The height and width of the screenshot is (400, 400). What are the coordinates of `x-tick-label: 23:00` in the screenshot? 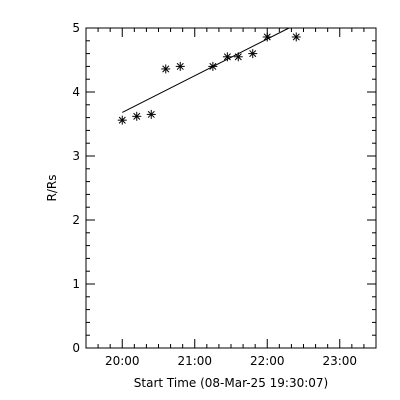 It's located at (339, 361).